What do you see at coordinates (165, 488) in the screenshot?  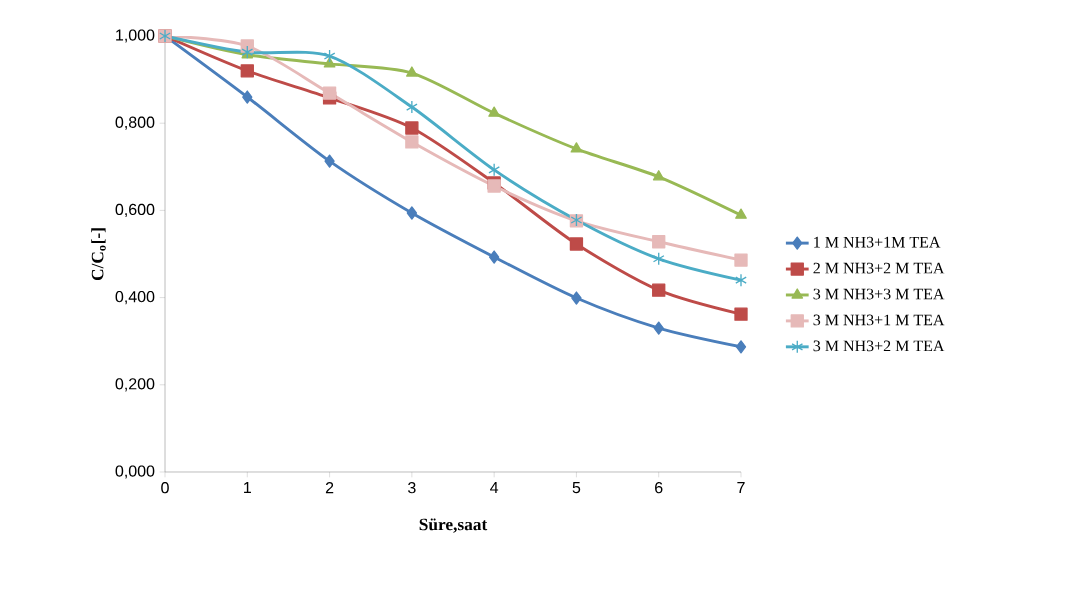 I see `x-tick-label: 0` at bounding box center [165, 488].